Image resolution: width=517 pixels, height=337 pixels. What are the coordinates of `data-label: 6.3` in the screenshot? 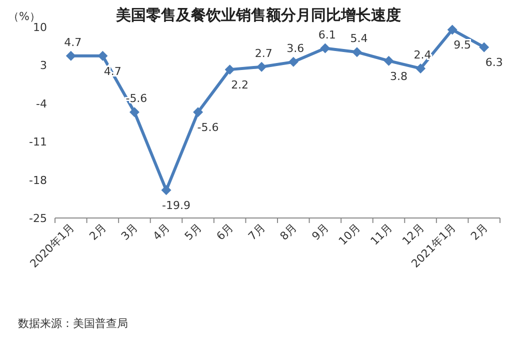 It's located at (494, 63).